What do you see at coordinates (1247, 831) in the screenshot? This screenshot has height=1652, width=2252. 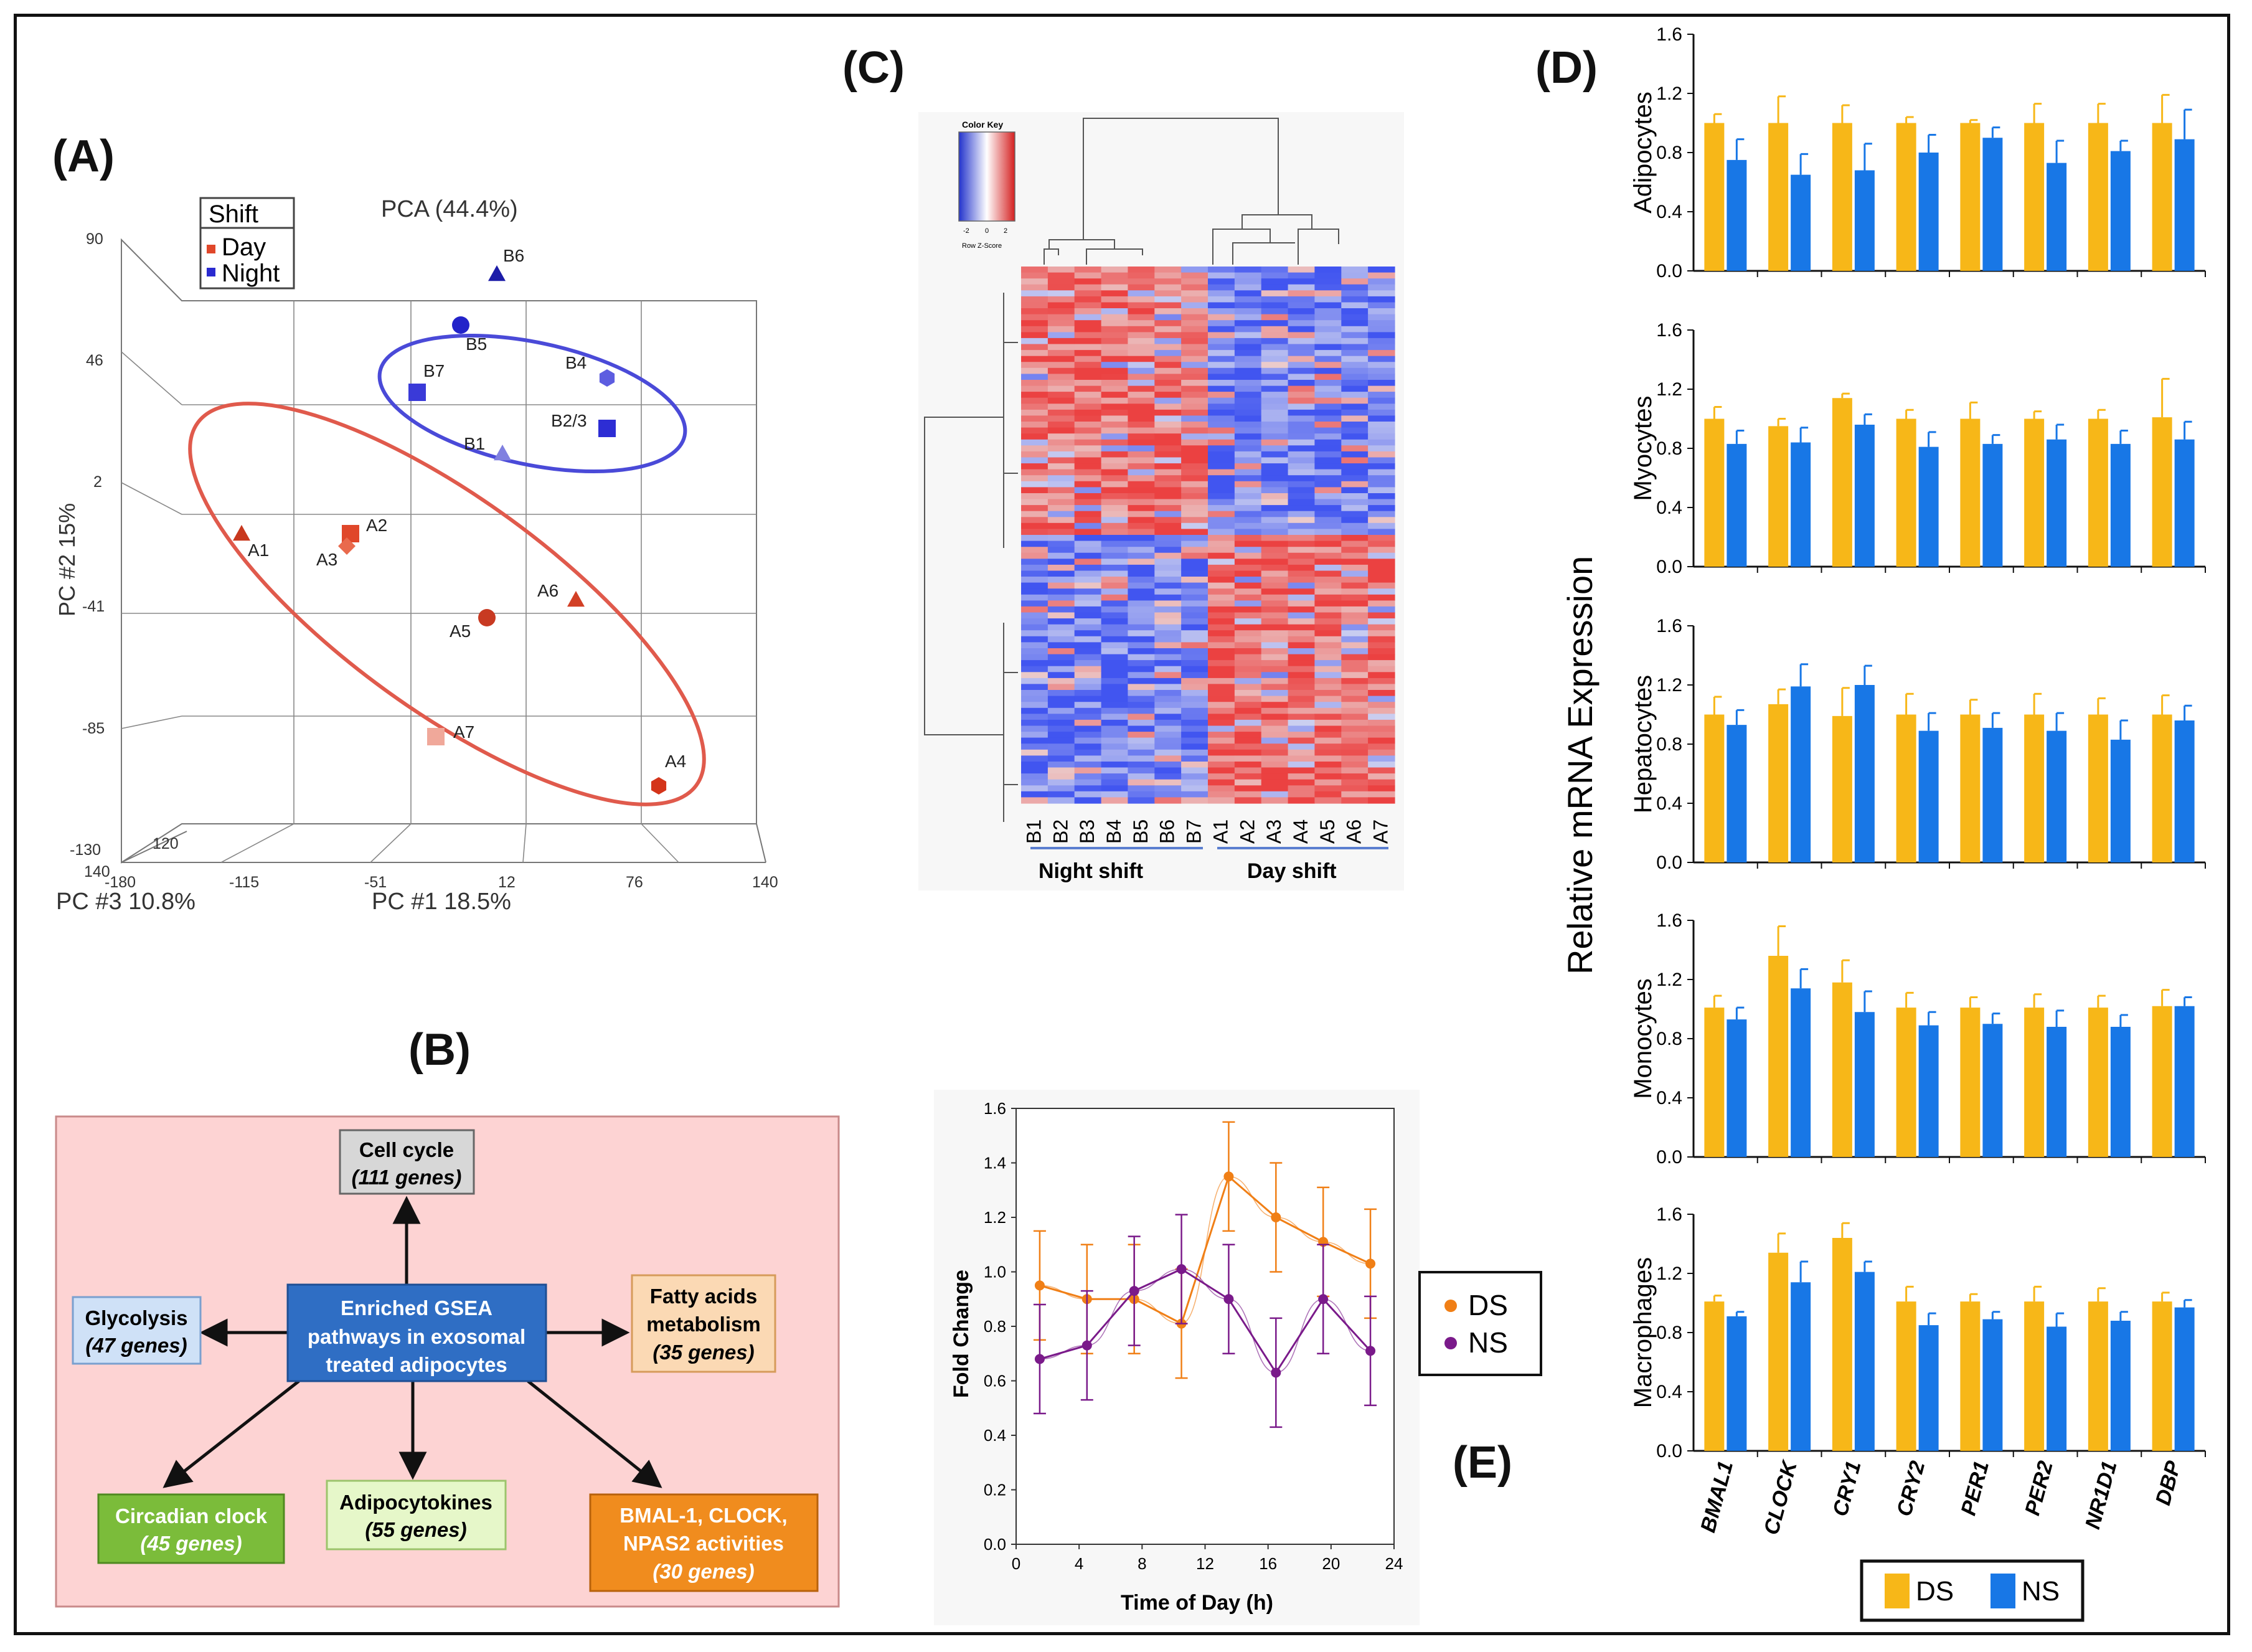 I see `heatmap-col-label: A2` at bounding box center [1247, 831].